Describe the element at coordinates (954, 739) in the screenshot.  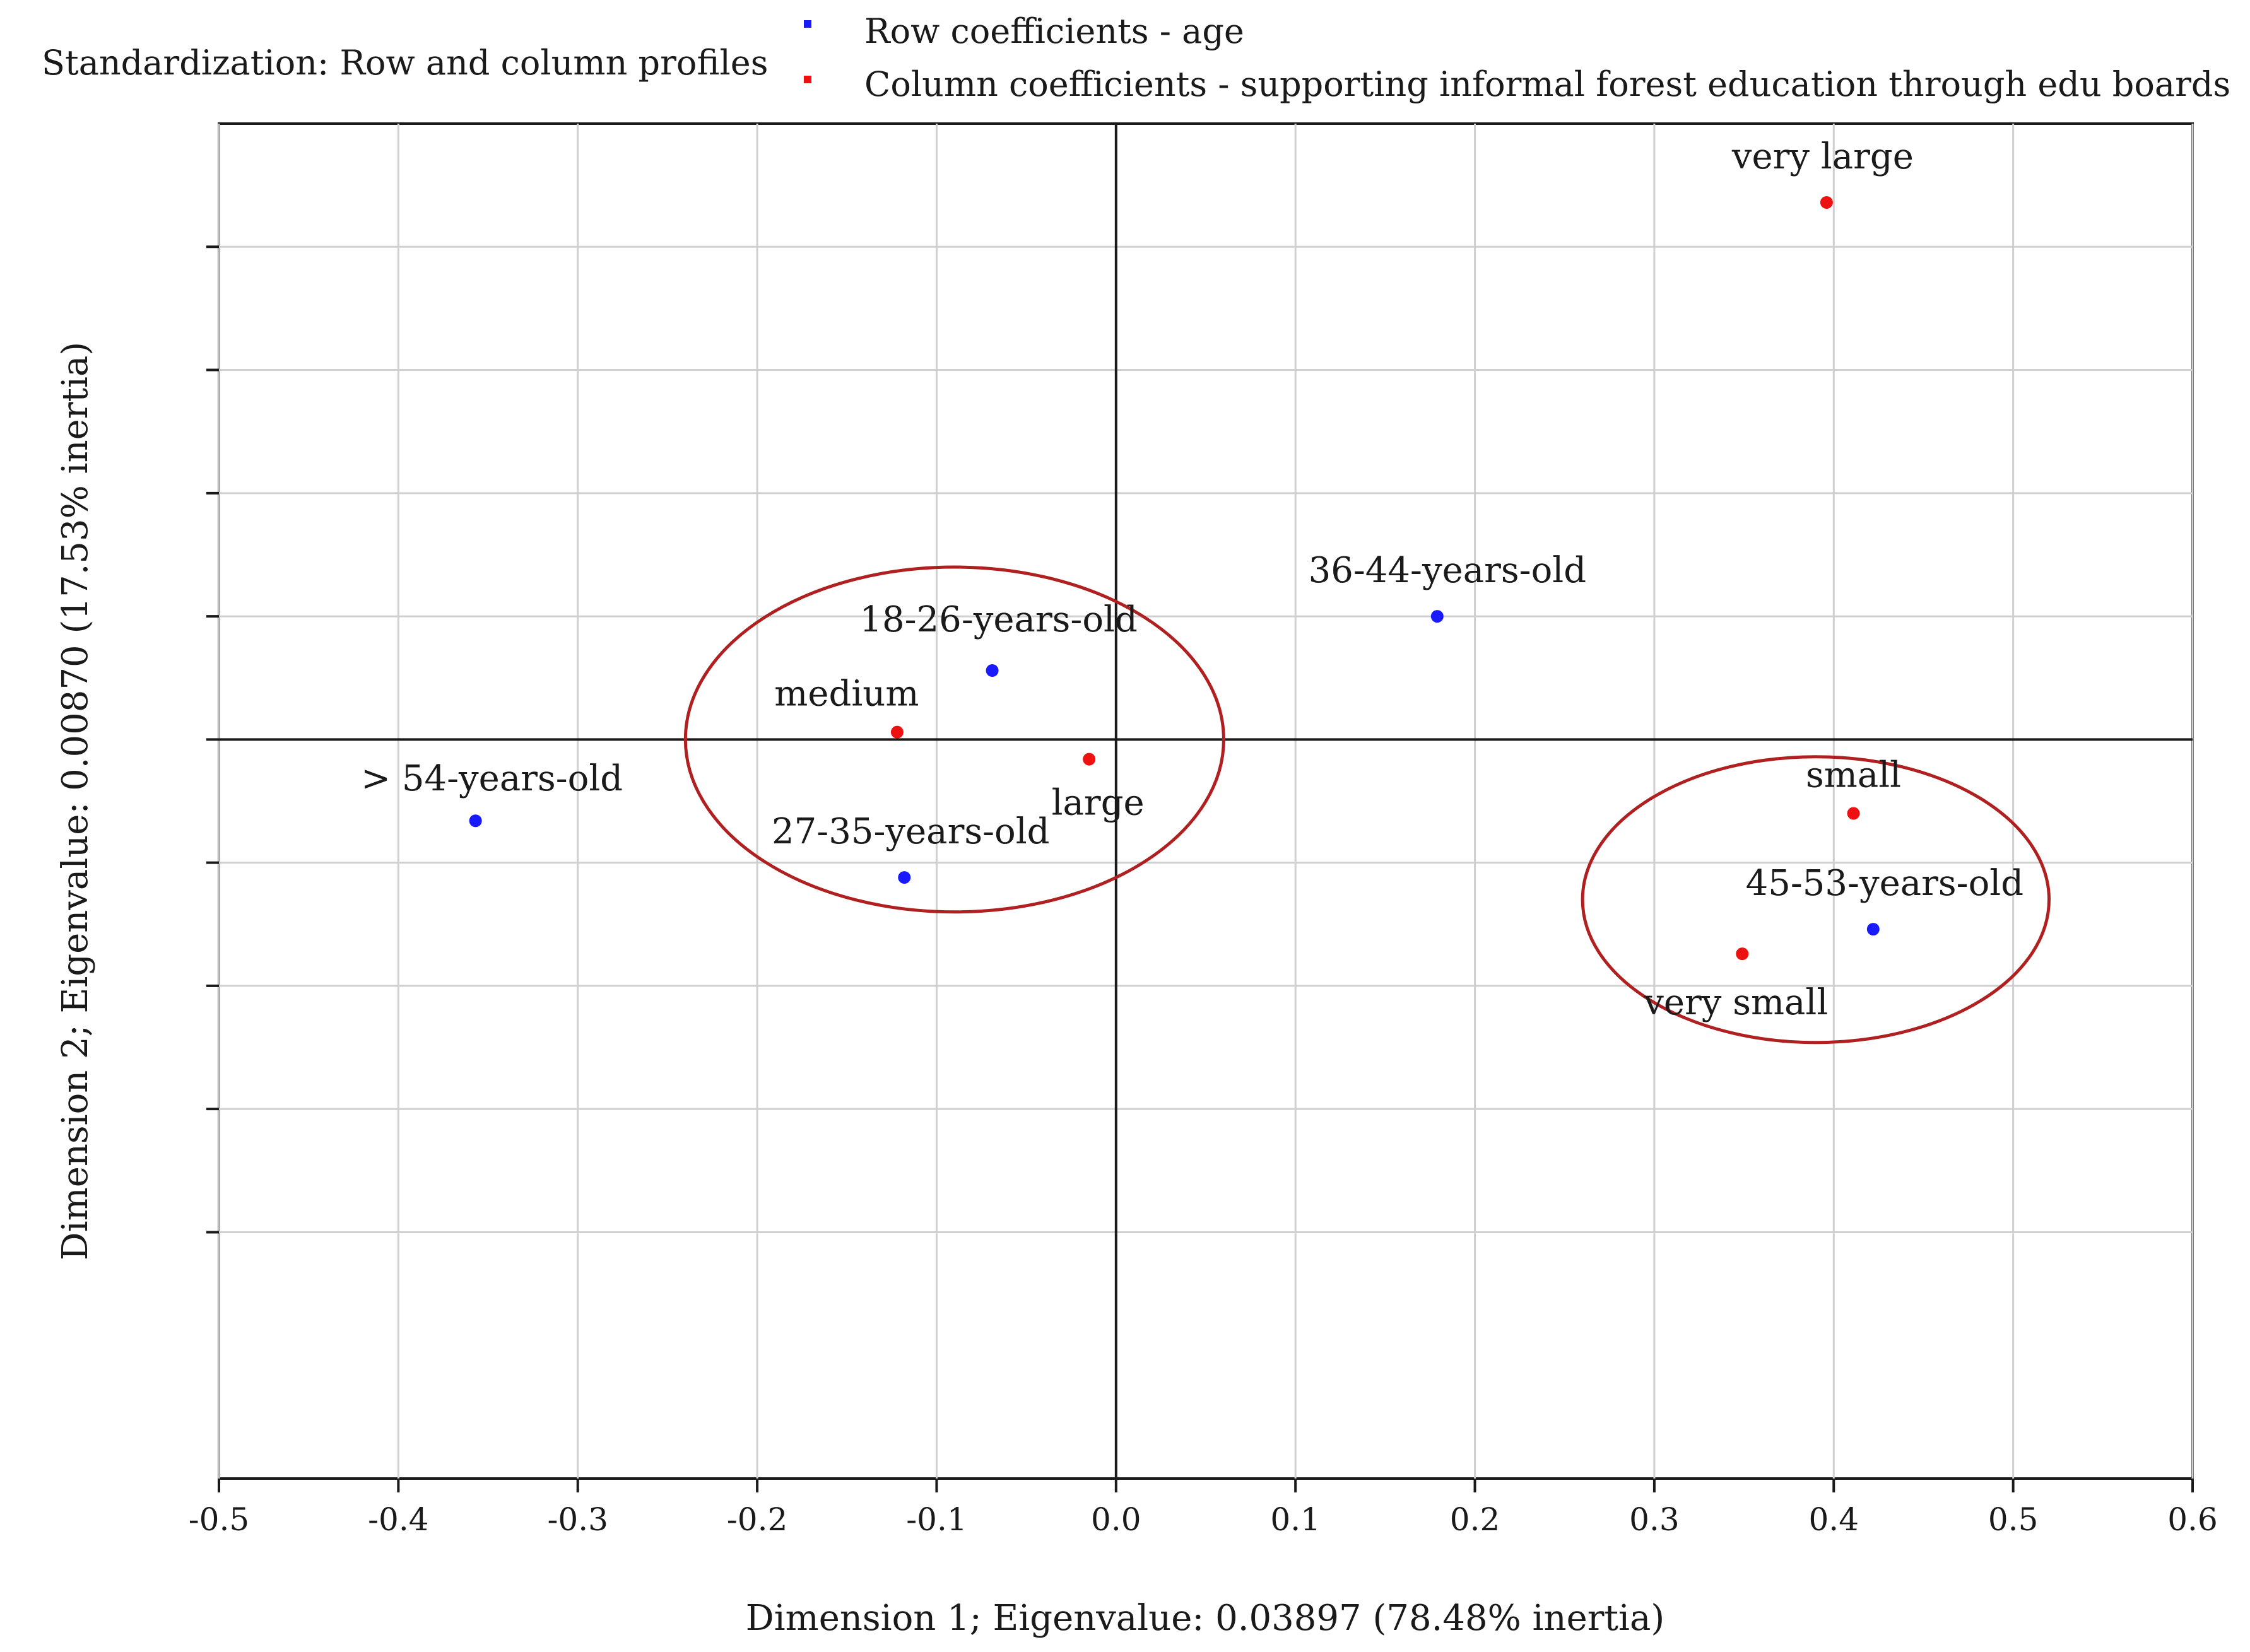
I see `ellipse-cluster-center` at that location.